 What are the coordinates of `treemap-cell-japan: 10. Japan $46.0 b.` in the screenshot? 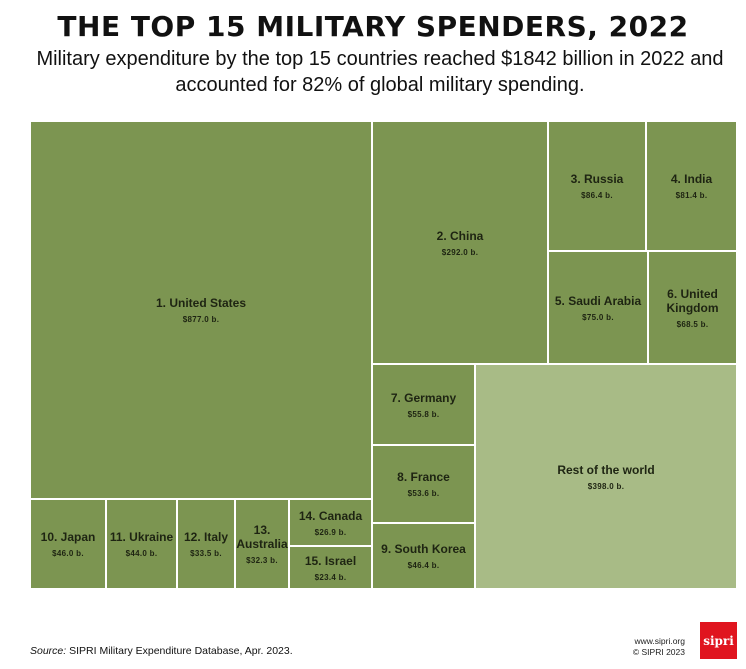 It's located at (68, 544).